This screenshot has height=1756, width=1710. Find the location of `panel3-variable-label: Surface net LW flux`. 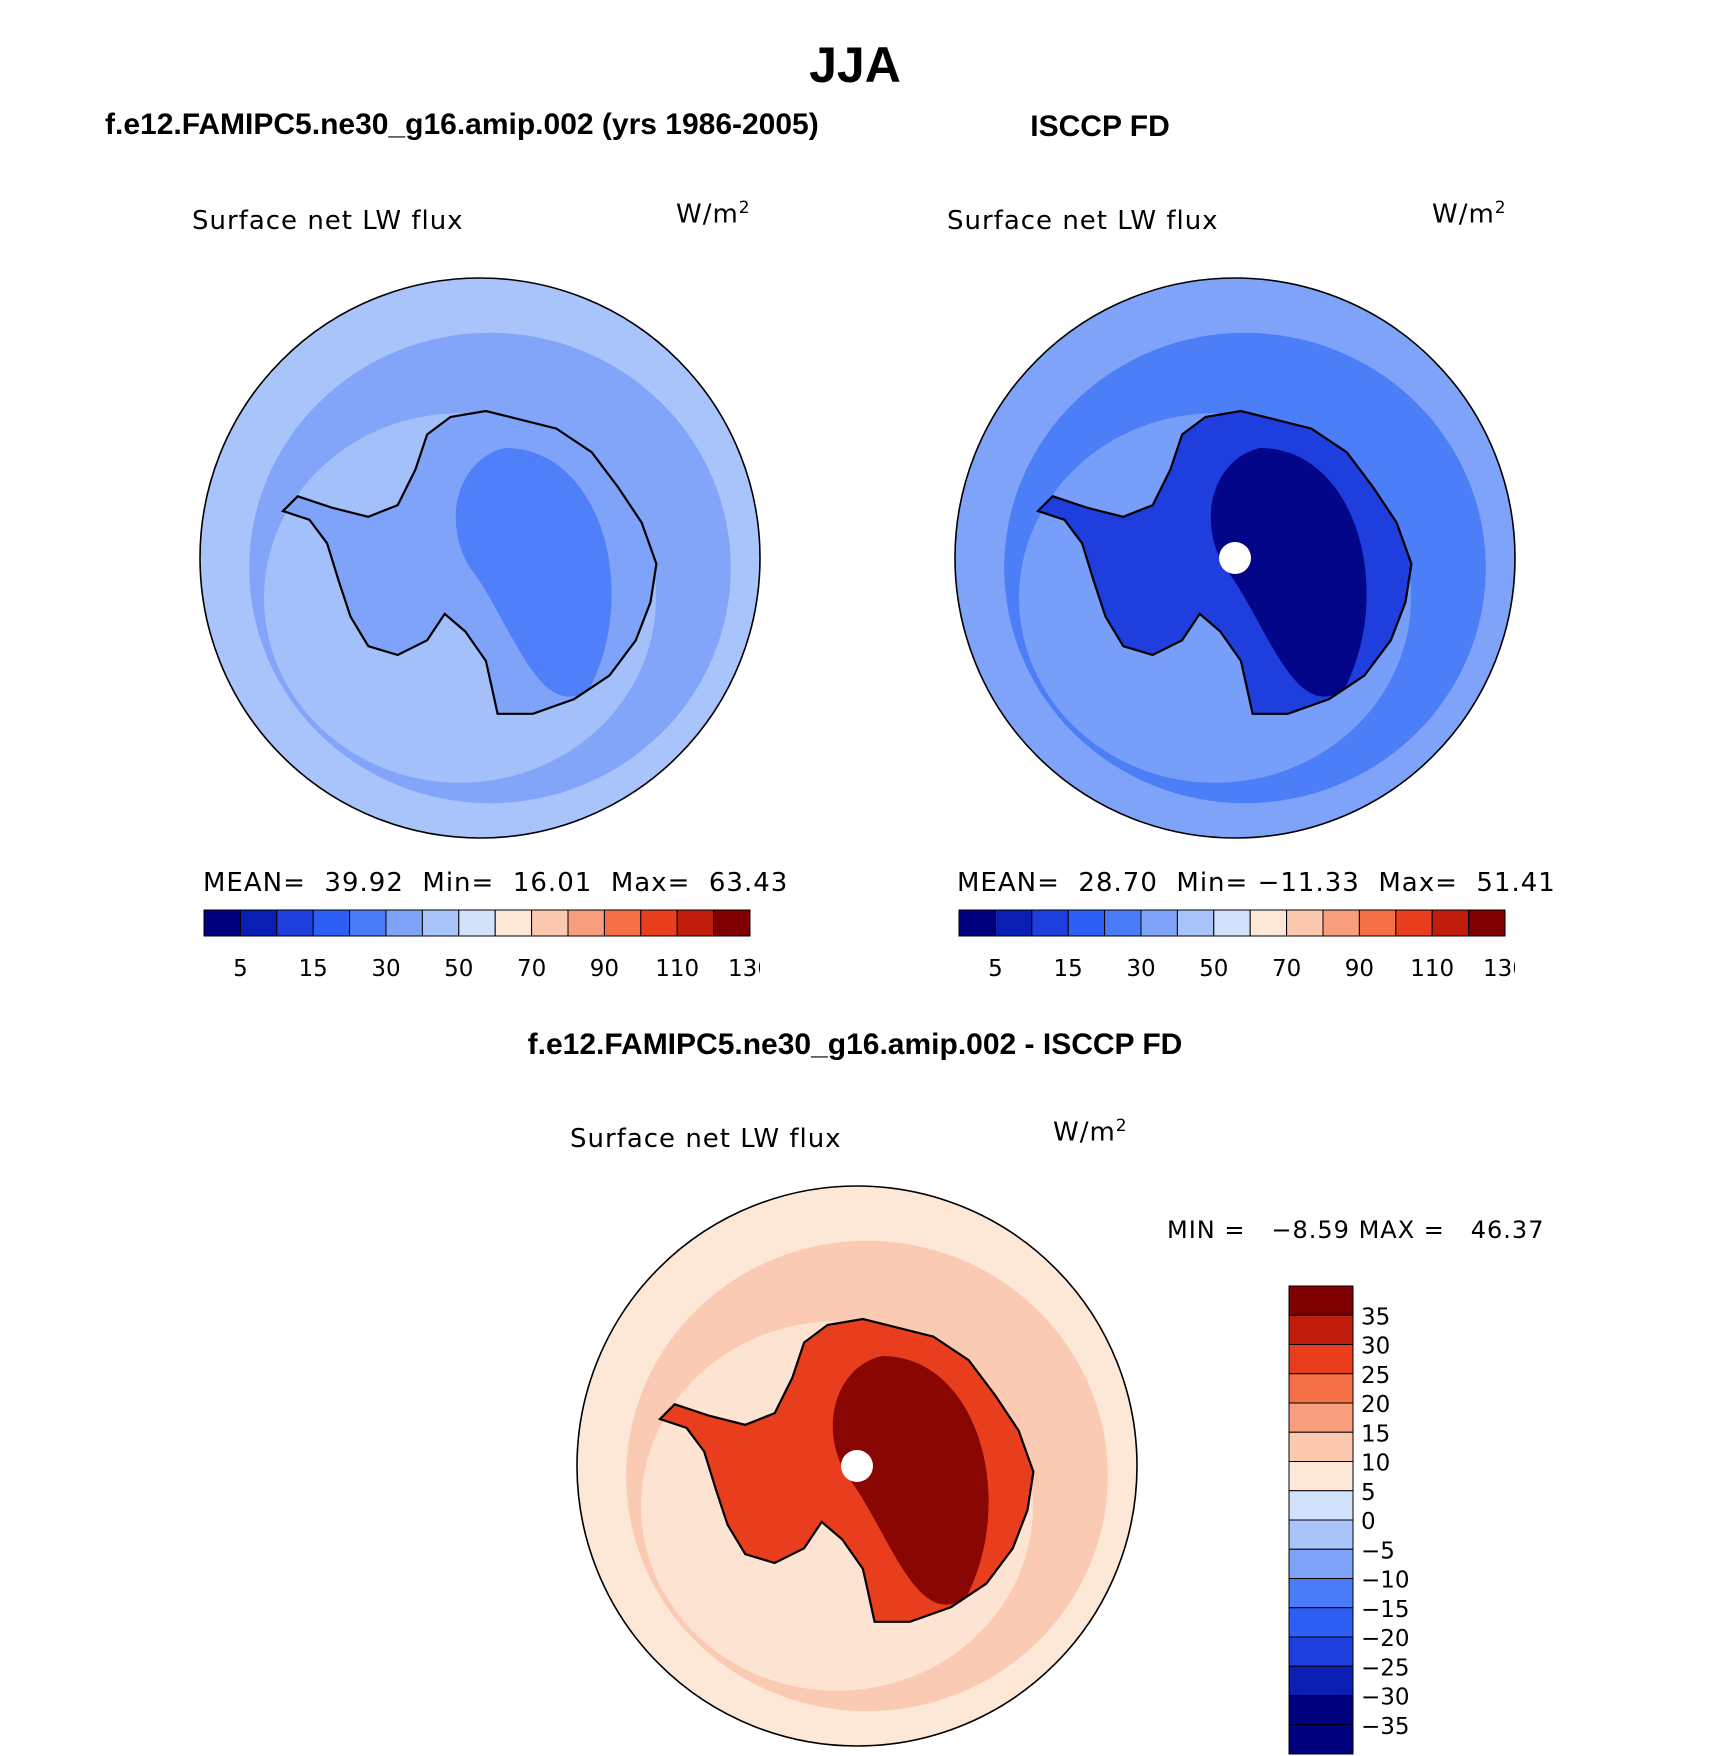

panel3-variable-label: Surface net LW flux is located at coordinates (706, 1139).